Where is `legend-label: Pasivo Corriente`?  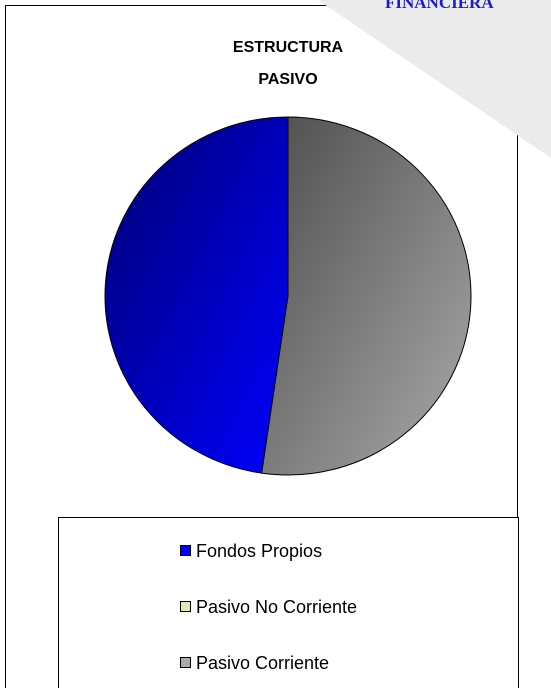 legend-label: Pasivo Corriente is located at coordinates (262, 663).